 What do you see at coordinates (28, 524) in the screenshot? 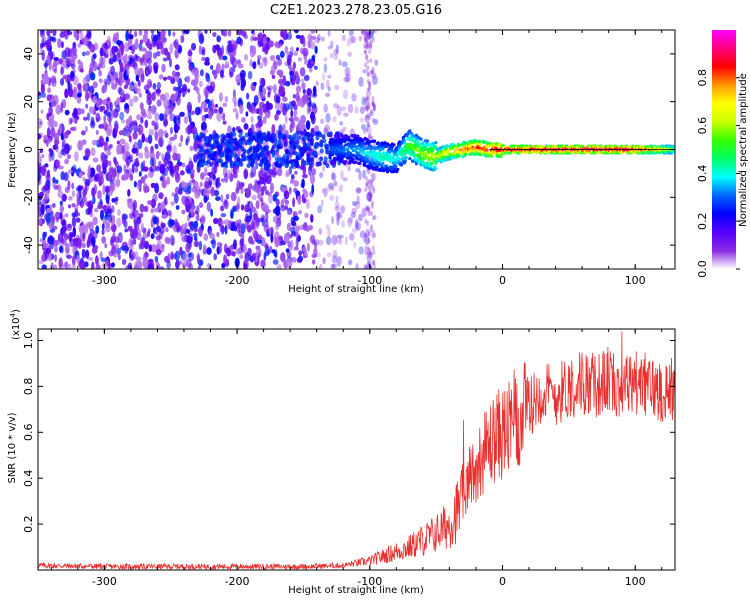
I see `snr-y-tick-label: 0.2` at bounding box center [28, 524].